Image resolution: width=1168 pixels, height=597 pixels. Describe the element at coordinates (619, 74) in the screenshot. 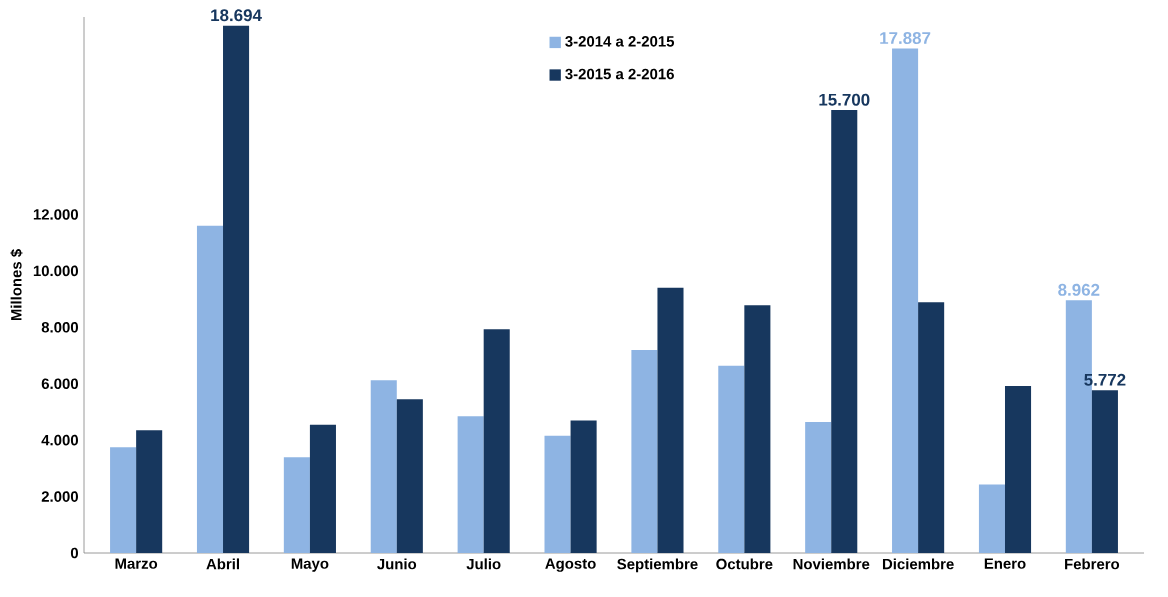

I see `legend-label: 3-2015 a 2-2016` at that location.